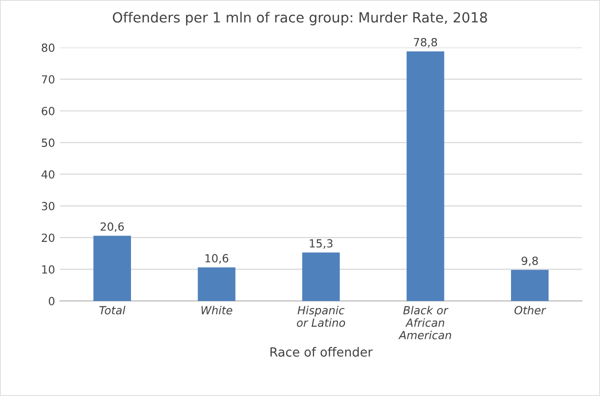  Describe the element at coordinates (321, 244) in the screenshot. I see `data-label: 15,3` at that location.